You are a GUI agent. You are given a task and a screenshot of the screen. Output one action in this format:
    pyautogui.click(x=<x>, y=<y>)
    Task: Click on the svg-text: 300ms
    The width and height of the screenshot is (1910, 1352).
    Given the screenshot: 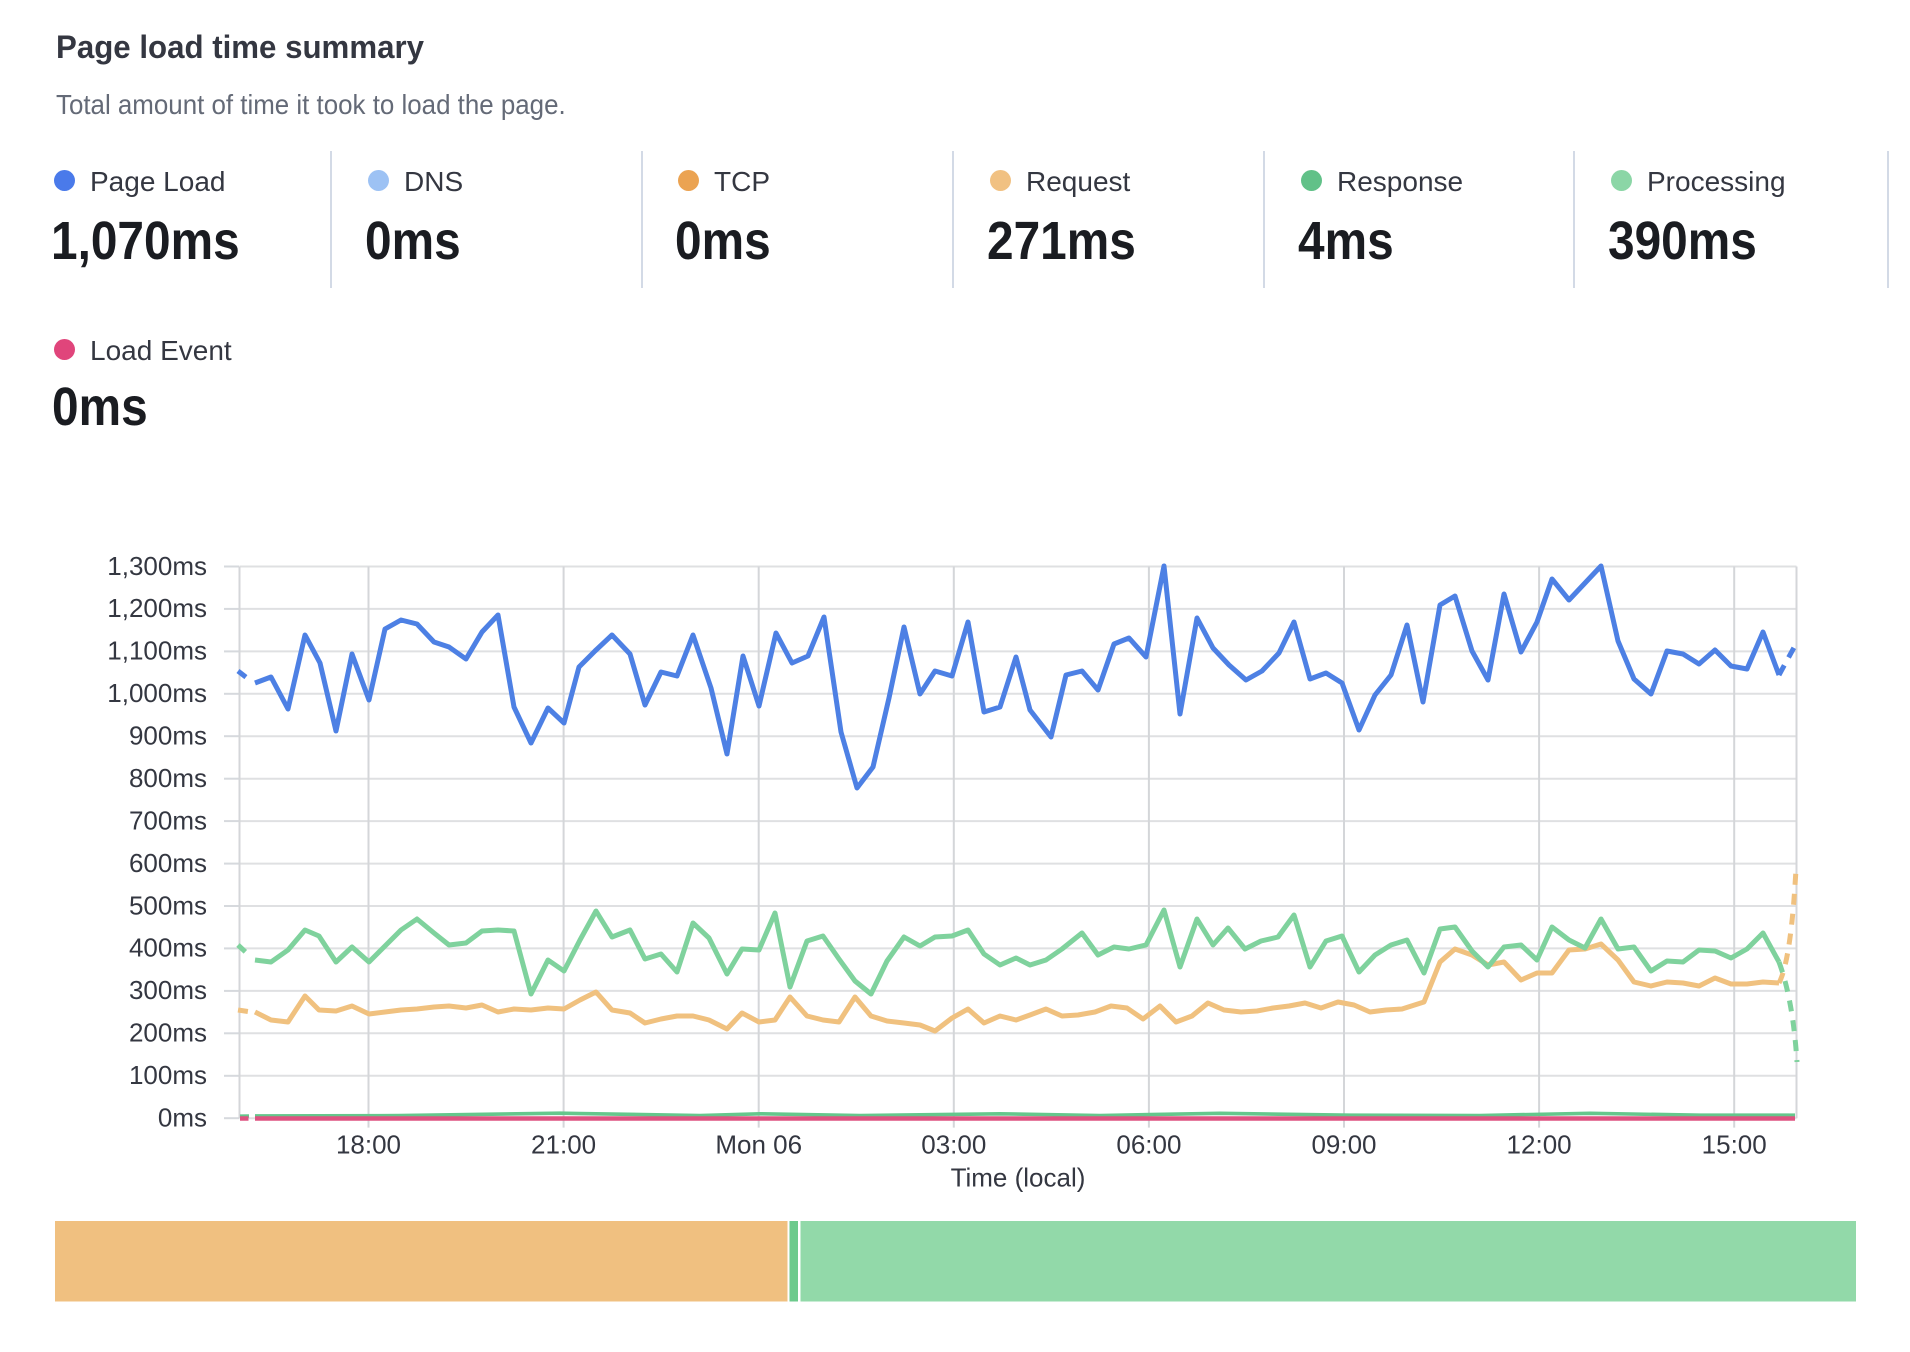 What is the action you would take?
    pyautogui.click(x=168, y=990)
    